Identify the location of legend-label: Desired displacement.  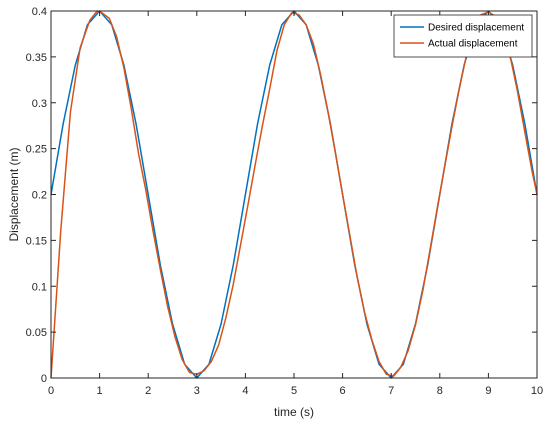
(476, 28).